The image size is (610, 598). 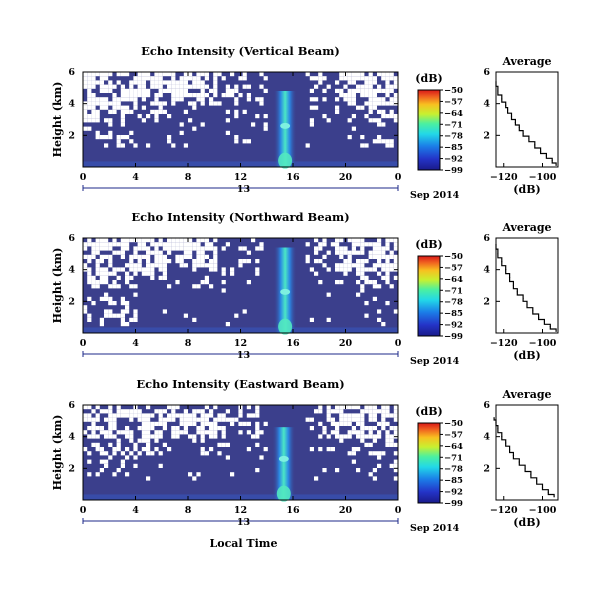 I want to click on panel-title: Echo Intensity (Northward Beam), so click(x=240, y=217).